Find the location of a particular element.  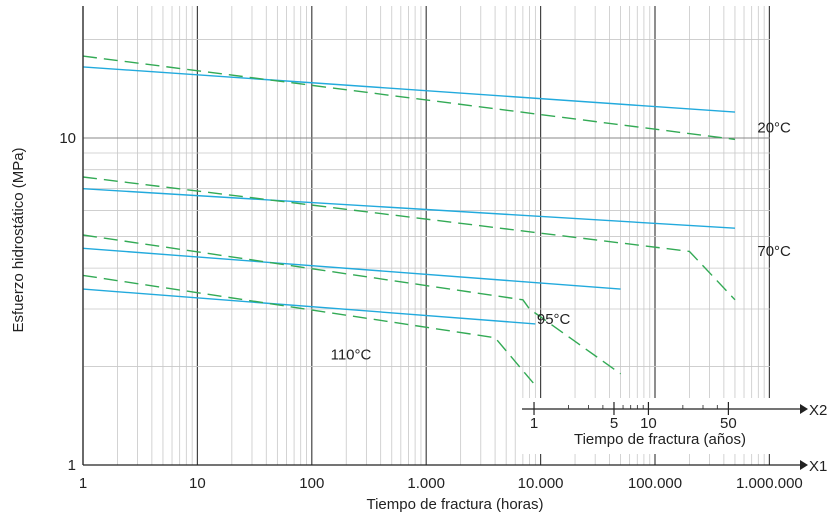

x-tick-label: 1 is located at coordinates (83, 483).